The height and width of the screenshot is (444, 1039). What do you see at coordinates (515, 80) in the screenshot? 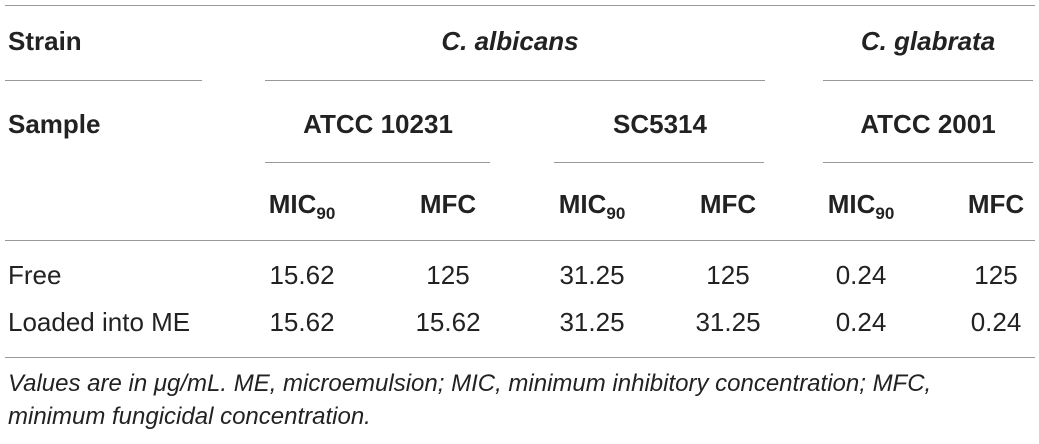
I see `albicans-underline` at bounding box center [515, 80].